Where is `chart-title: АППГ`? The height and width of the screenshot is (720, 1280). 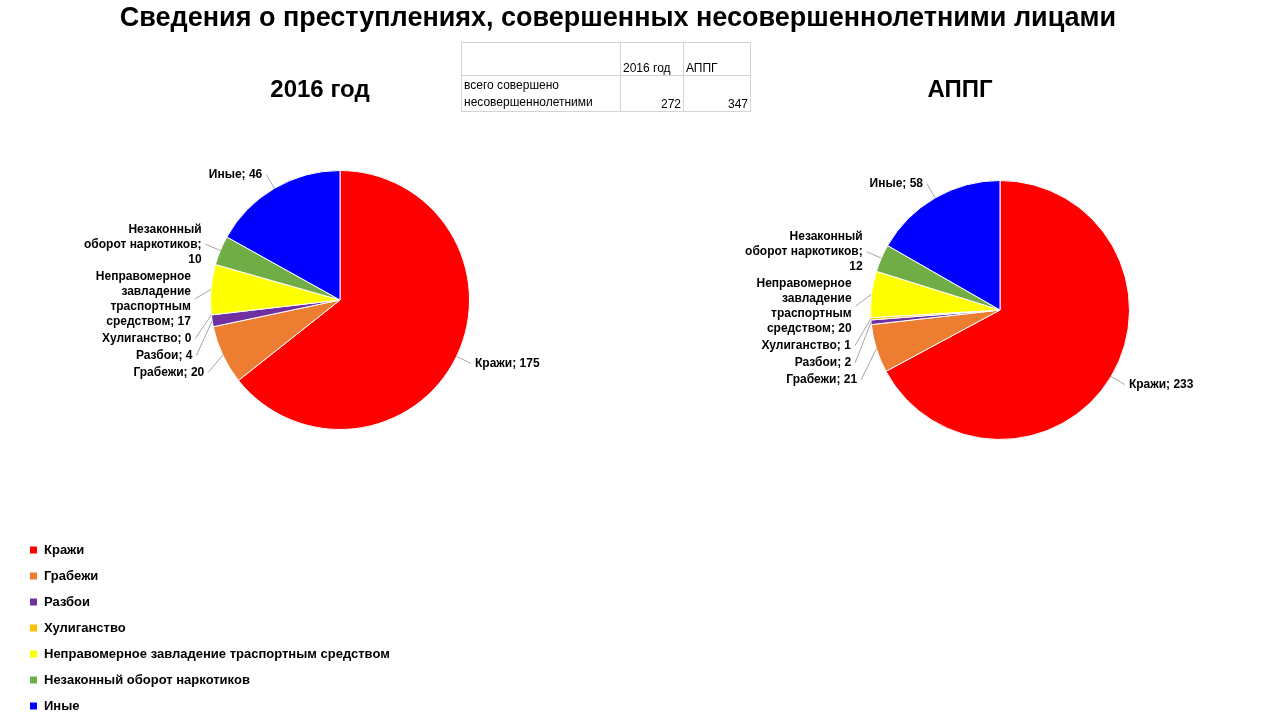 chart-title: АППГ is located at coordinates (960, 88).